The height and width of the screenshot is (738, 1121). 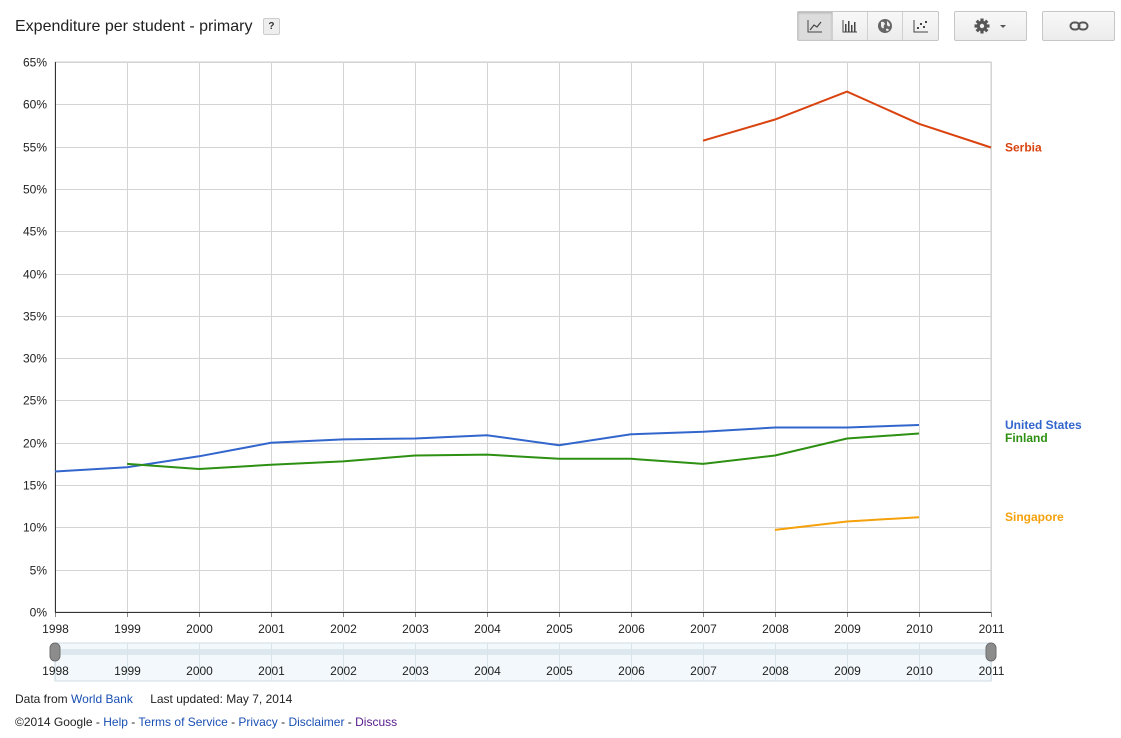 What do you see at coordinates (35, 359) in the screenshot?
I see `y-tick-label: 30%` at bounding box center [35, 359].